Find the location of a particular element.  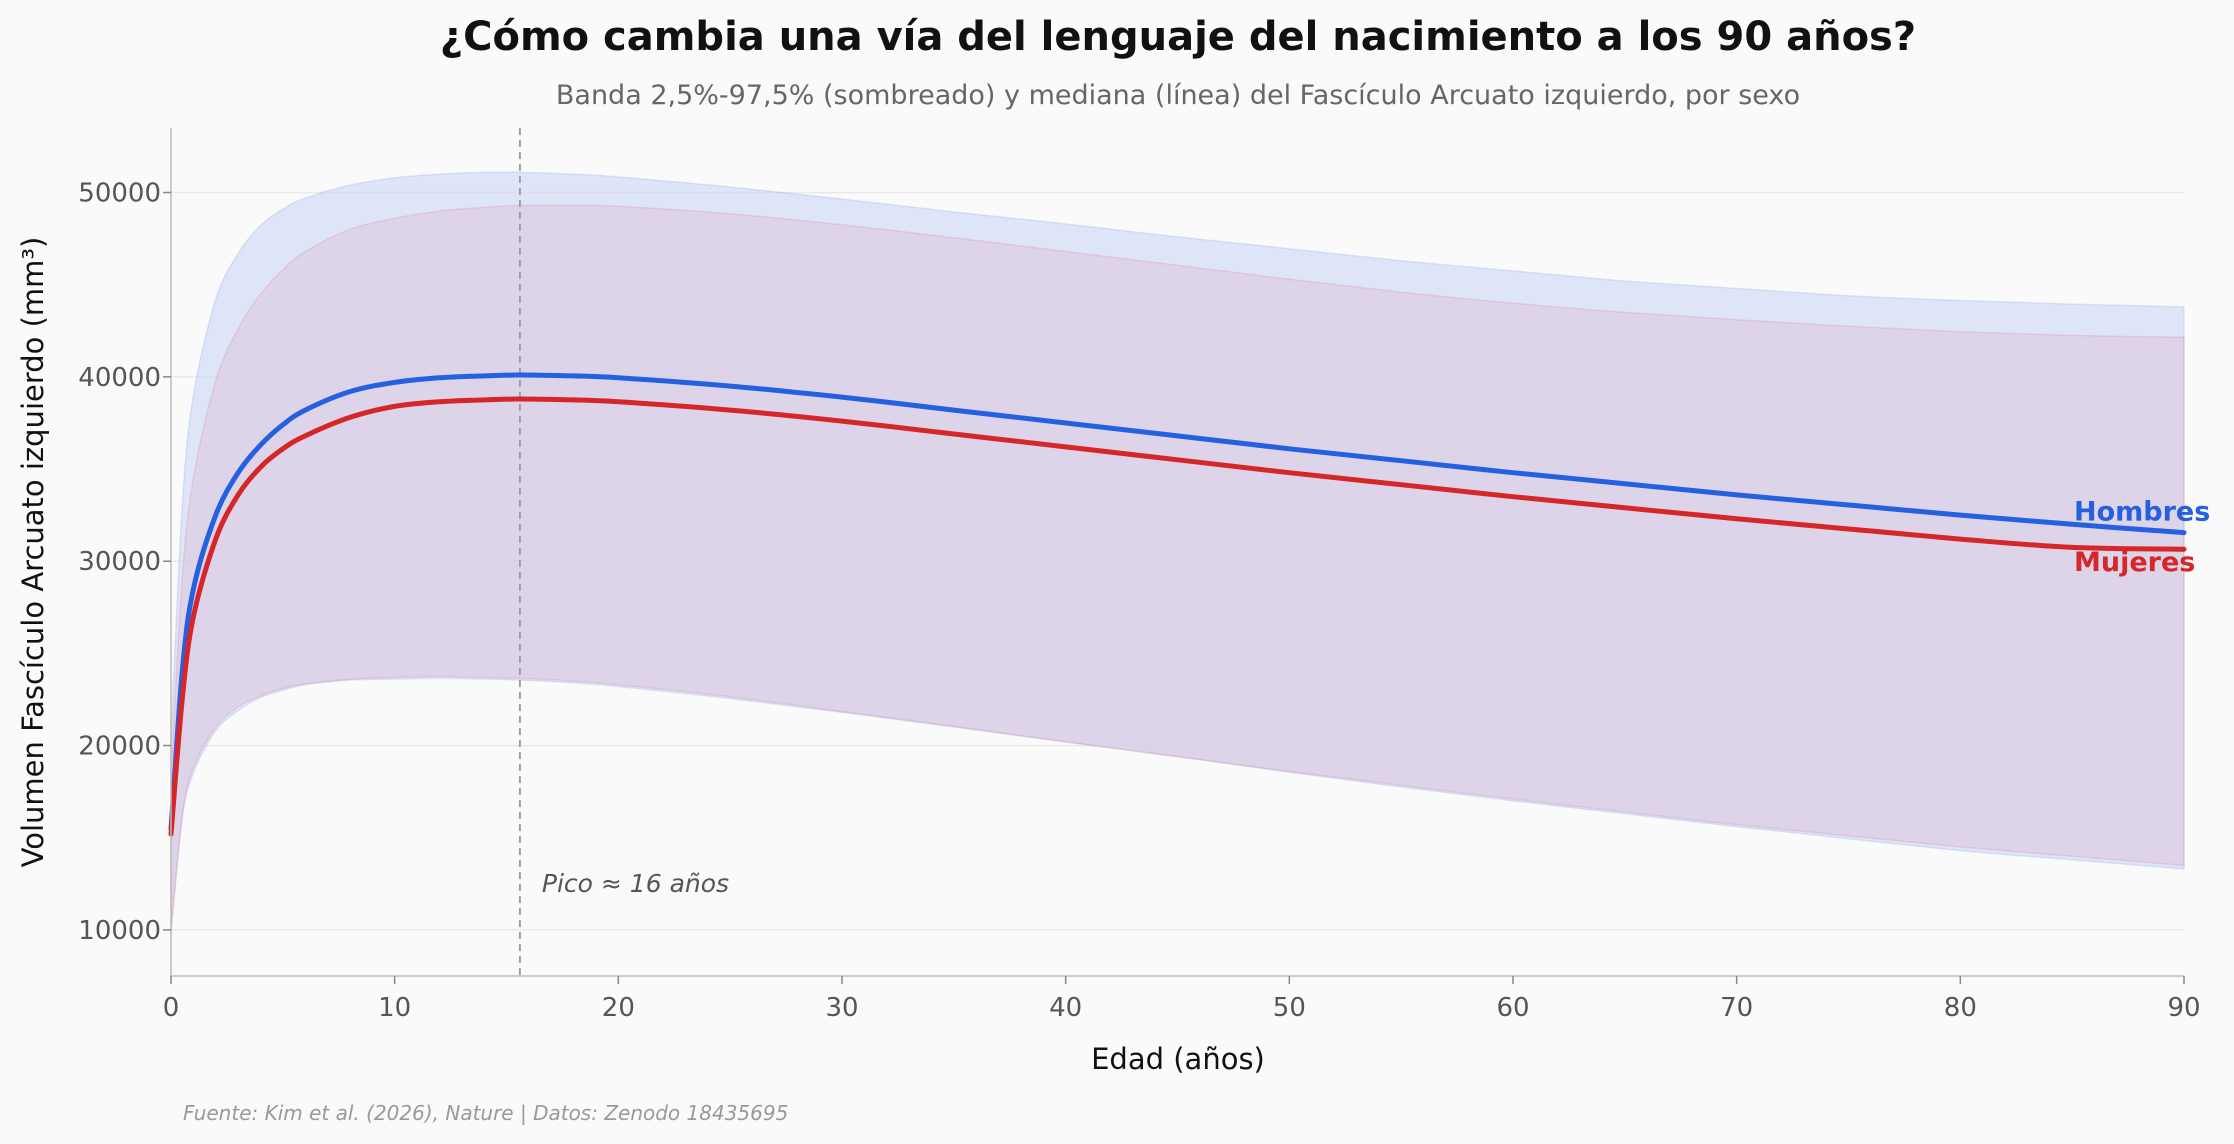

x-tick-label-50: 50 is located at coordinates (1289, 1008).